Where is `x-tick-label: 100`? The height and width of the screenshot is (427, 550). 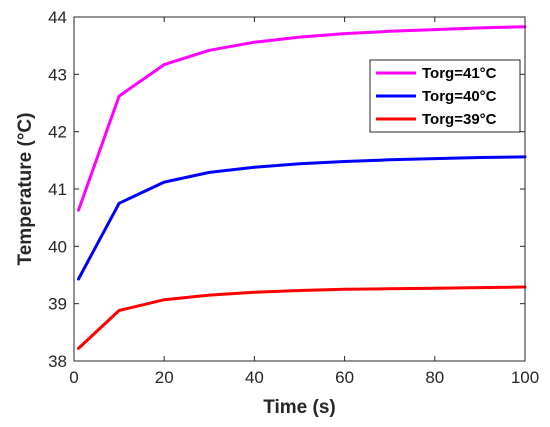 x-tick-label: 100 is located at coordinates (525, 377).